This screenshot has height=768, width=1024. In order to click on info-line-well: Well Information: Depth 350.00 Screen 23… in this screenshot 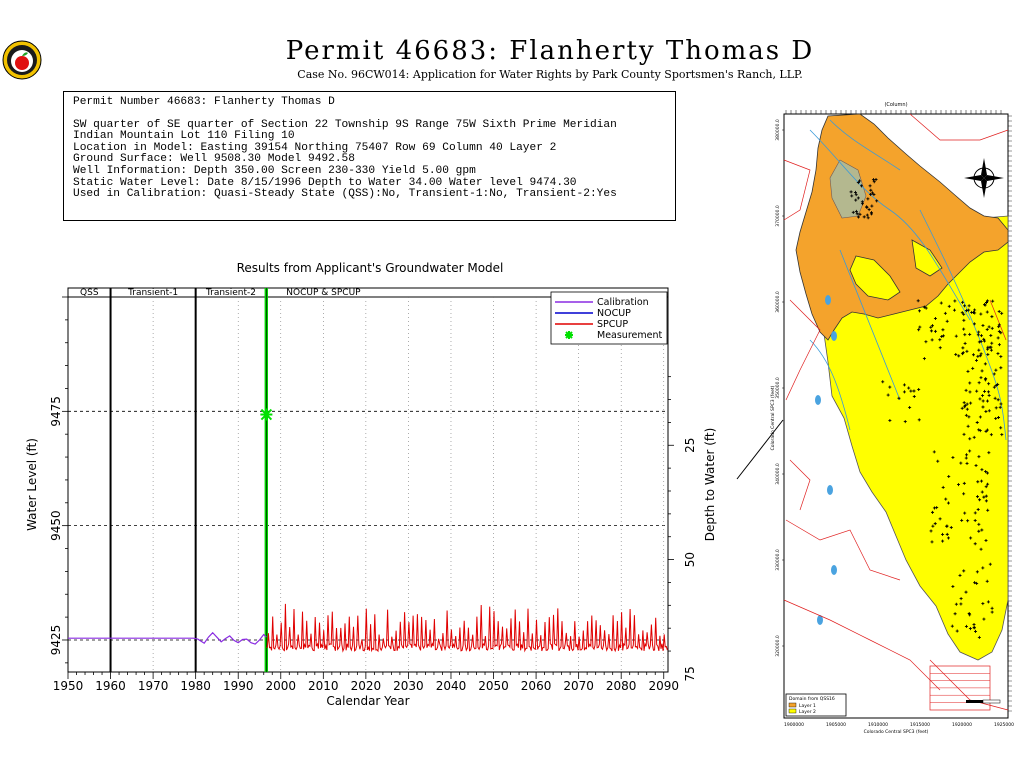, I will do `click(274, 170)`.